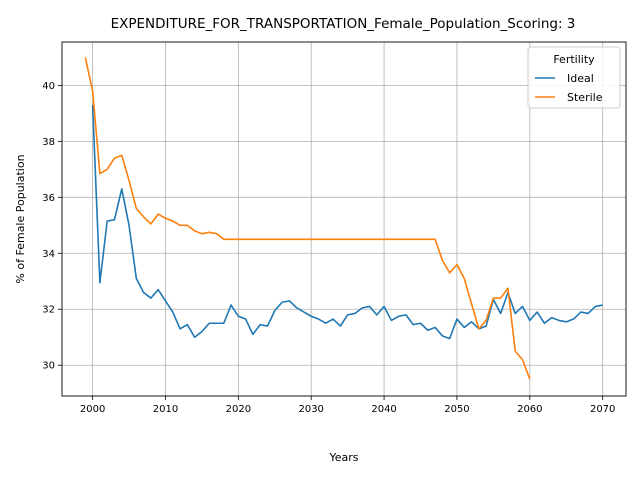 This screenshot has height=480, width=640. I want to click on y-tick-label: 30, so click(48, 366).